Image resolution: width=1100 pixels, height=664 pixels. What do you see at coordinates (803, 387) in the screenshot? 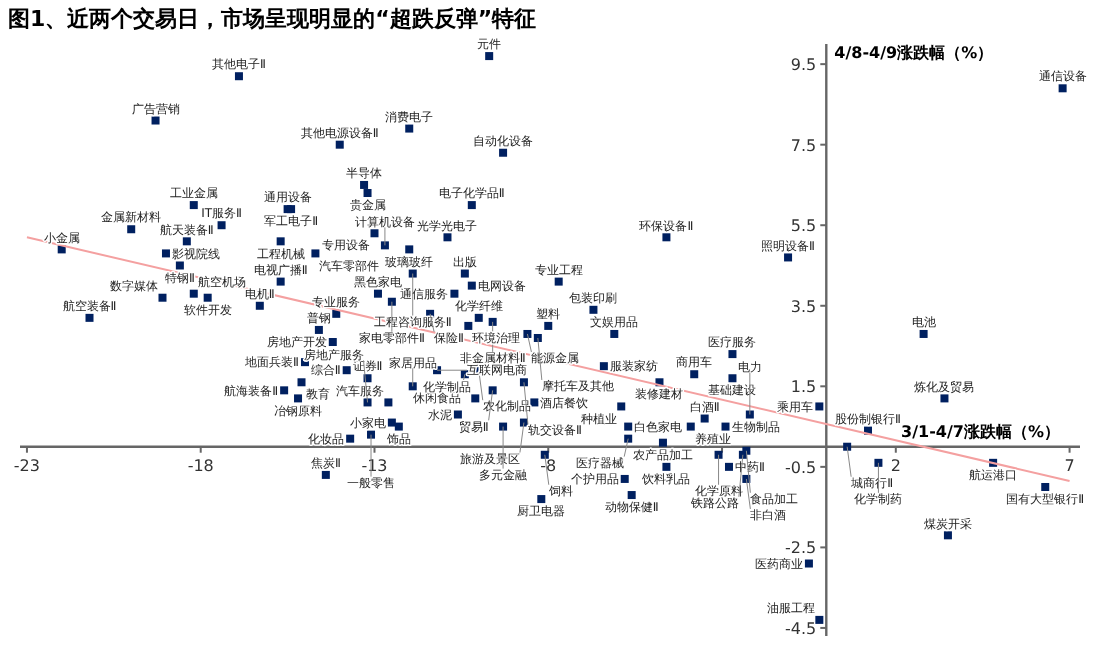
I see `y-tick-label: 1.5` at bounding box center [803, 387].